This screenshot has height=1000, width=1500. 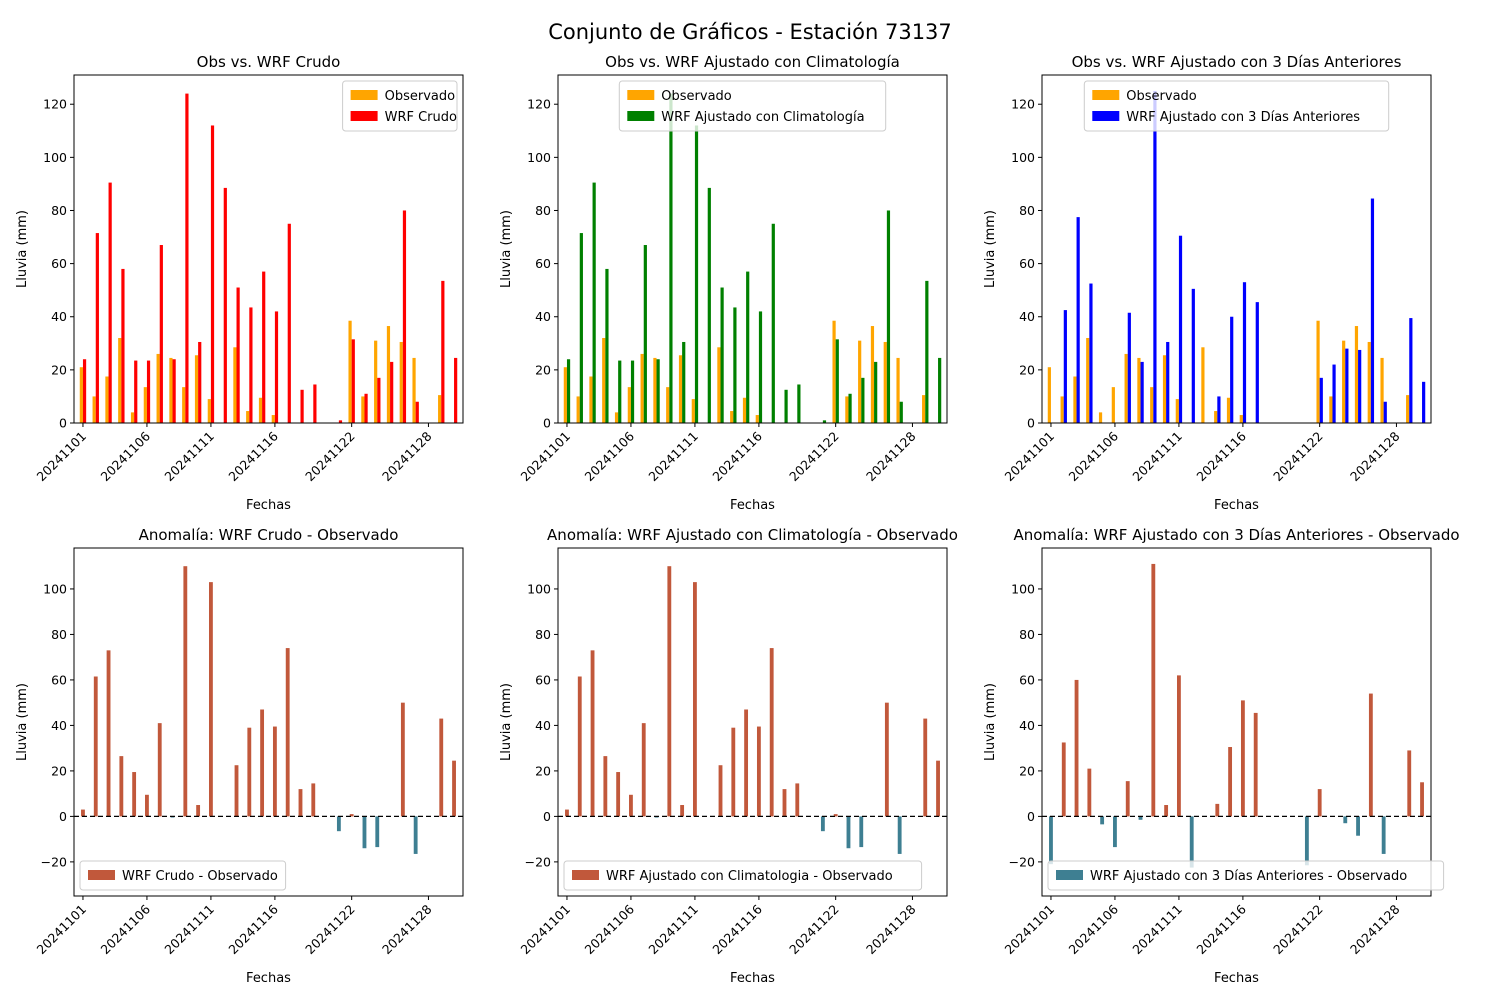 What do you see at coordinates (189, 930) in the screenshot?
I see `x-tick-label: 20241111` at bounding box center [189, 930].